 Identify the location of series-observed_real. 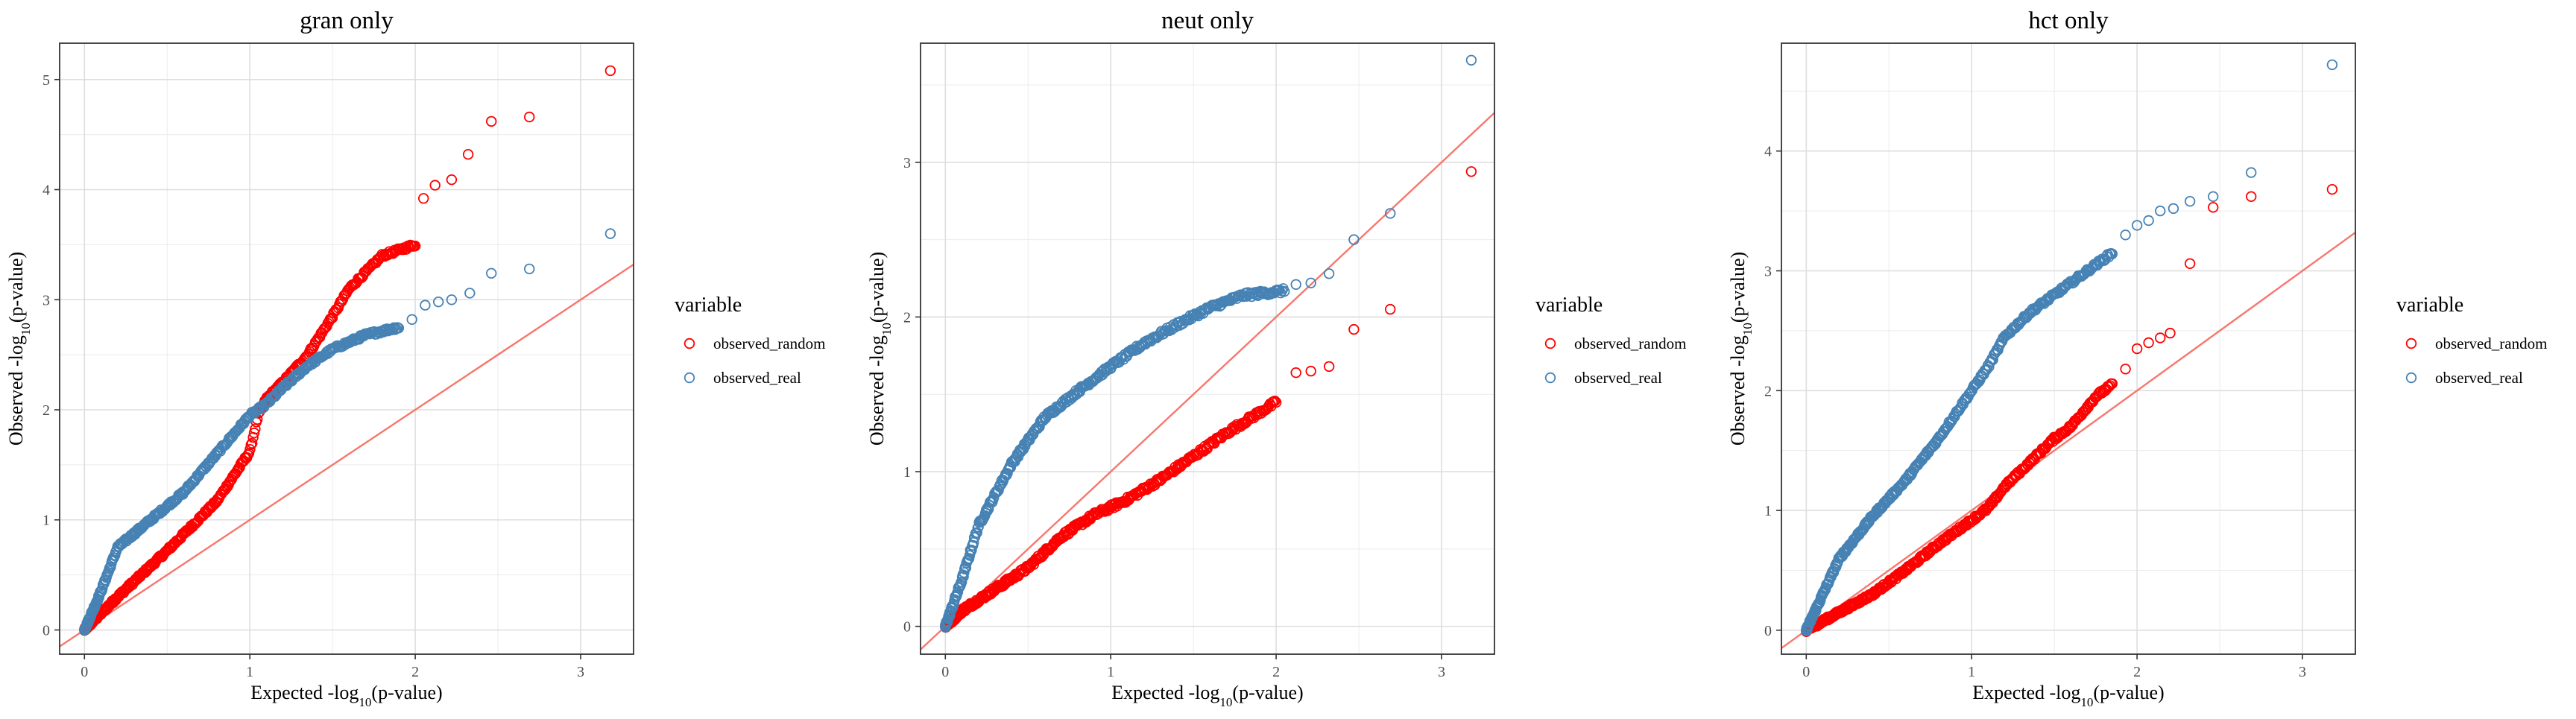
(347, 432).